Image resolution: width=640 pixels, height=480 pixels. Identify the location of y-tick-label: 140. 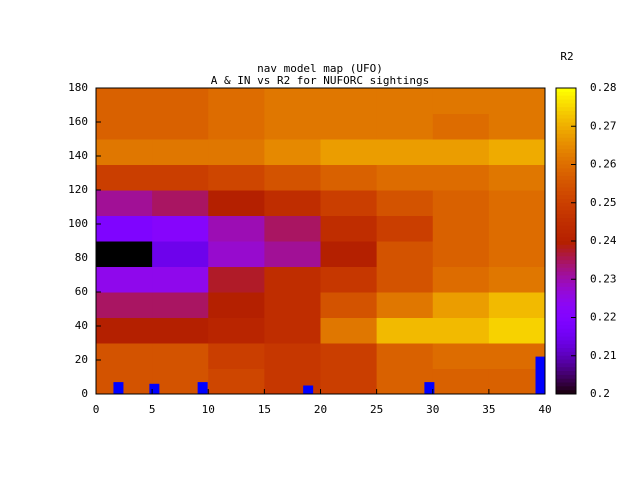
(78, 155).